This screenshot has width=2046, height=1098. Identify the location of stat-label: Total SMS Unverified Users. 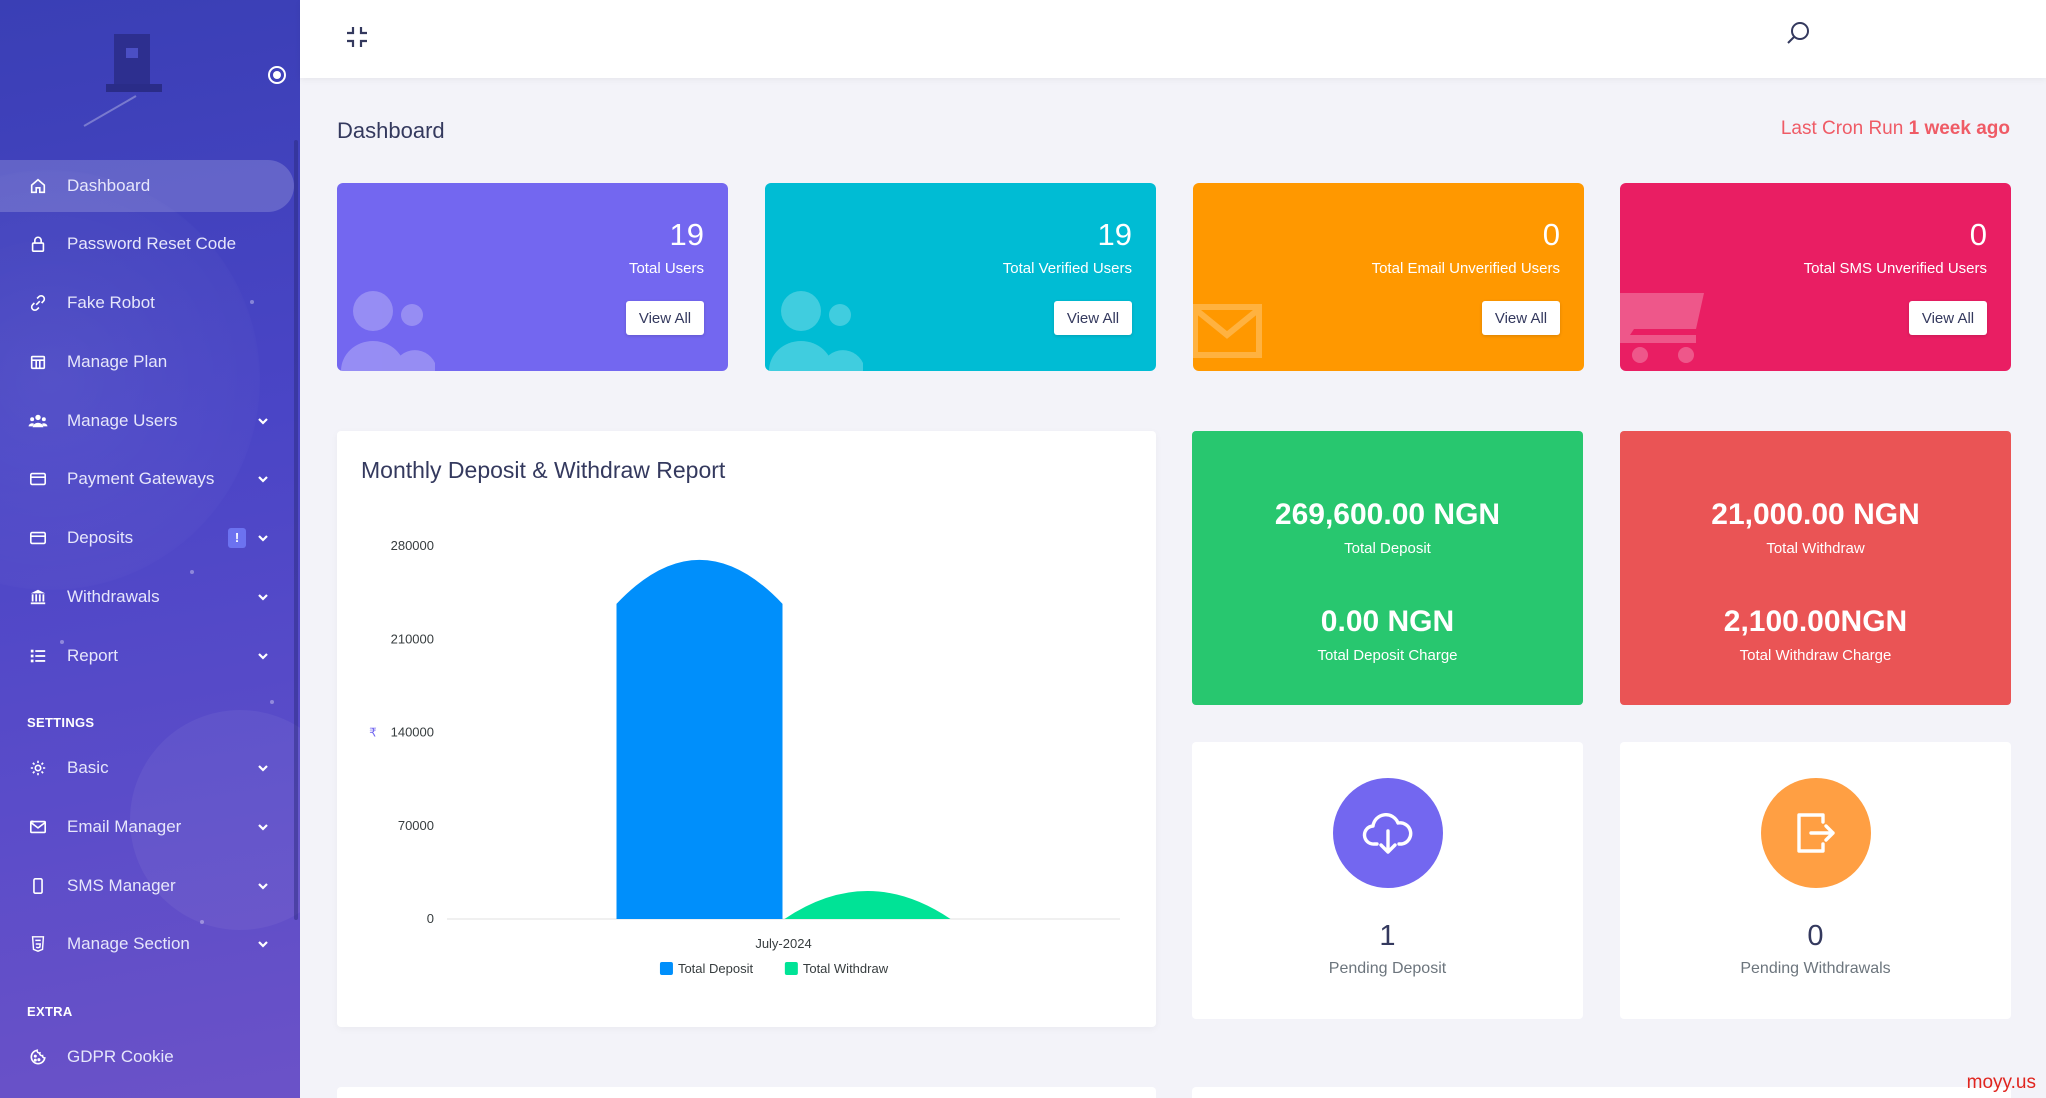
(1895, 268).